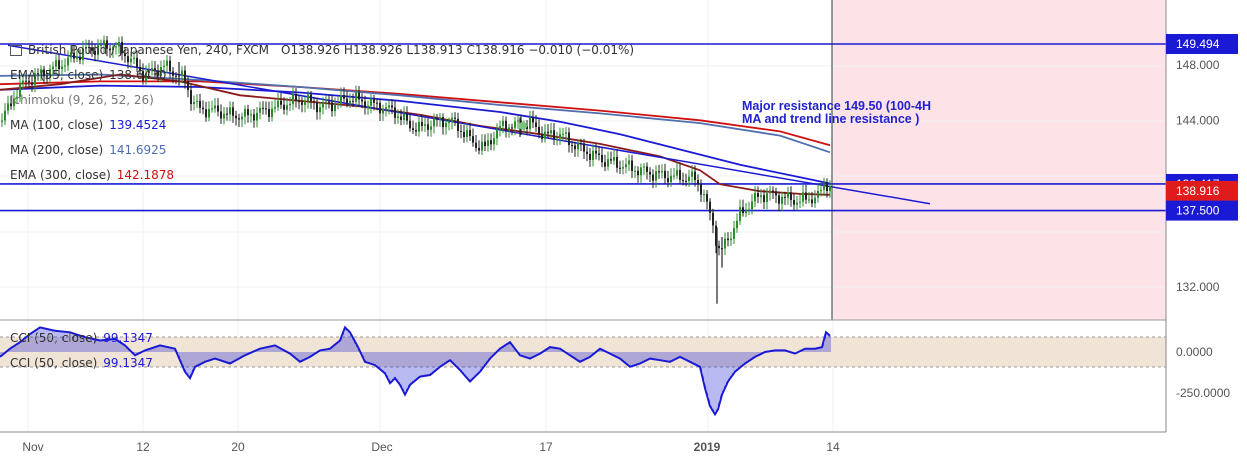 Image resolution: width=1247 pixels, height=459 pixels. What do you see at coordinates (16, 50) in the screenshot?
I see `settings-icon` at bounding box center [16, 50].